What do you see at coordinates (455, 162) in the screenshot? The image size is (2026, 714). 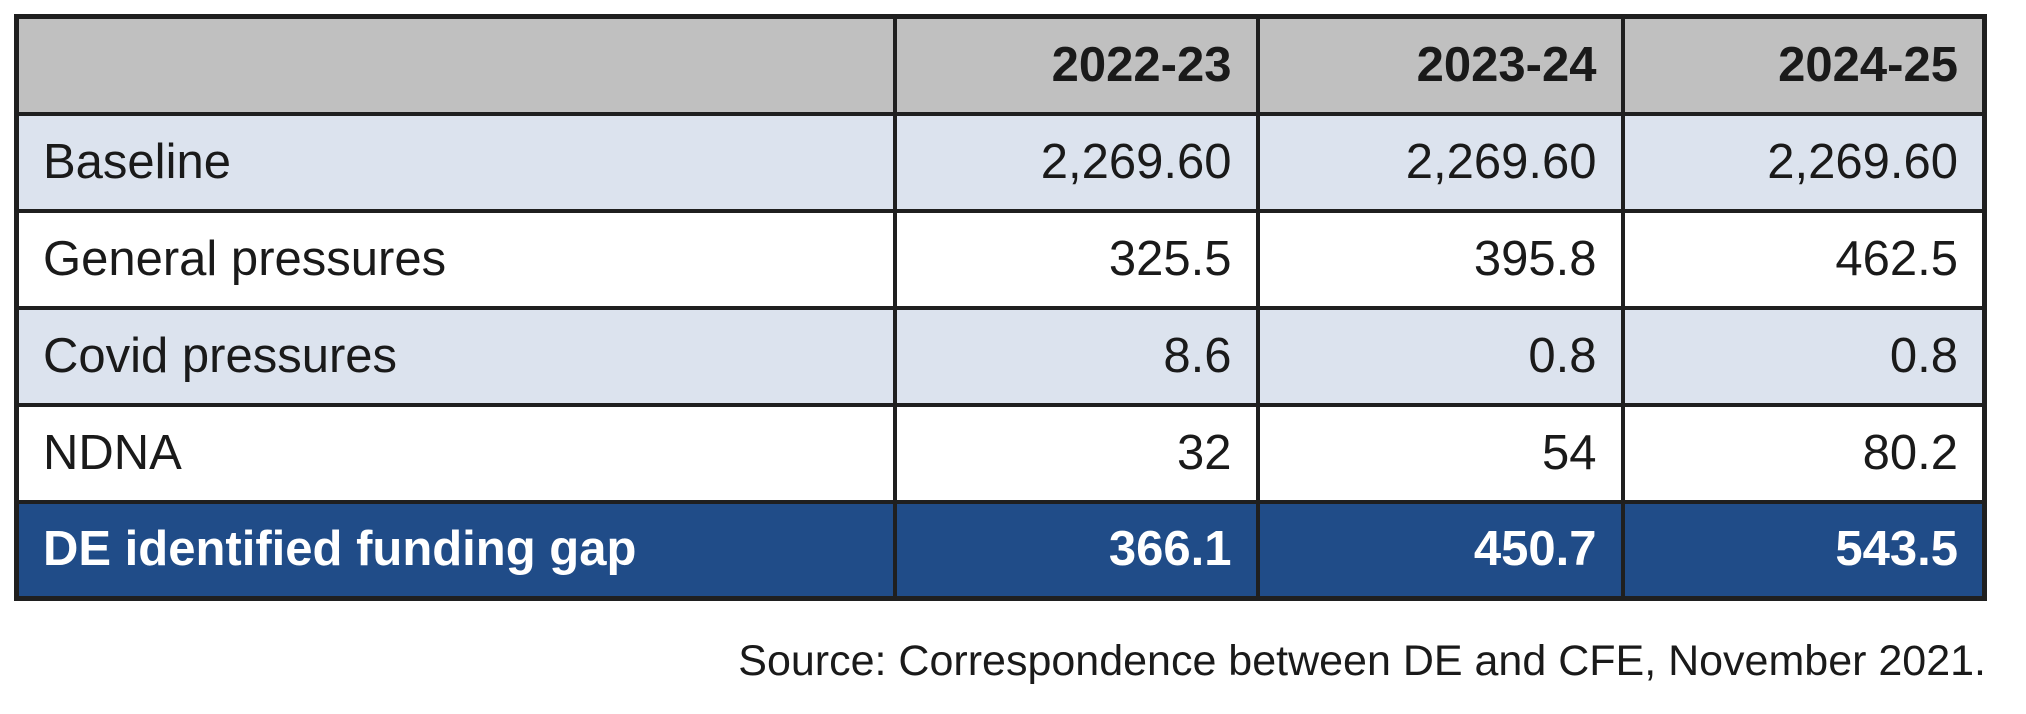 I see `row-label: Baseline` at bounding box center [455, 162].